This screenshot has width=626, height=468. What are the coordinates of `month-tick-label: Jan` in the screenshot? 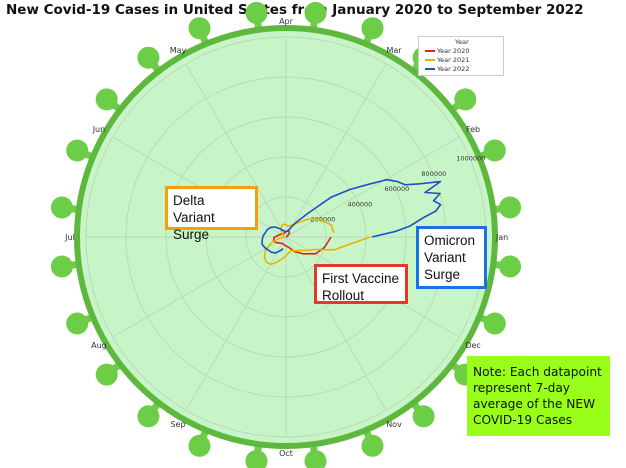 It's located at (501, 237).